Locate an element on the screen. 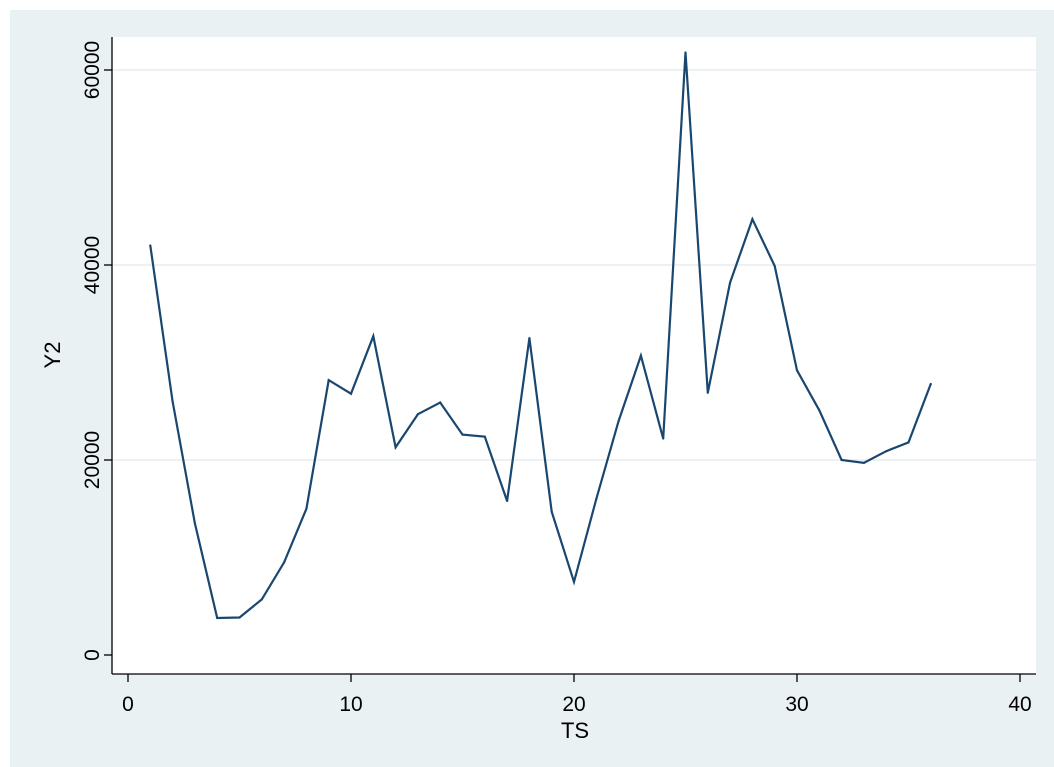 This screenshot has height=767, width=1054. x-tick-label: 40 is located at coordinates (1019, 704).